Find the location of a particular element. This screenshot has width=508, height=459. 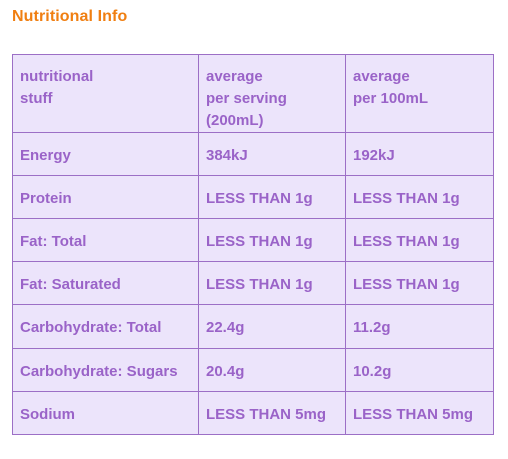

nutrient-name: Sodium is located at coordinates (105, 413).